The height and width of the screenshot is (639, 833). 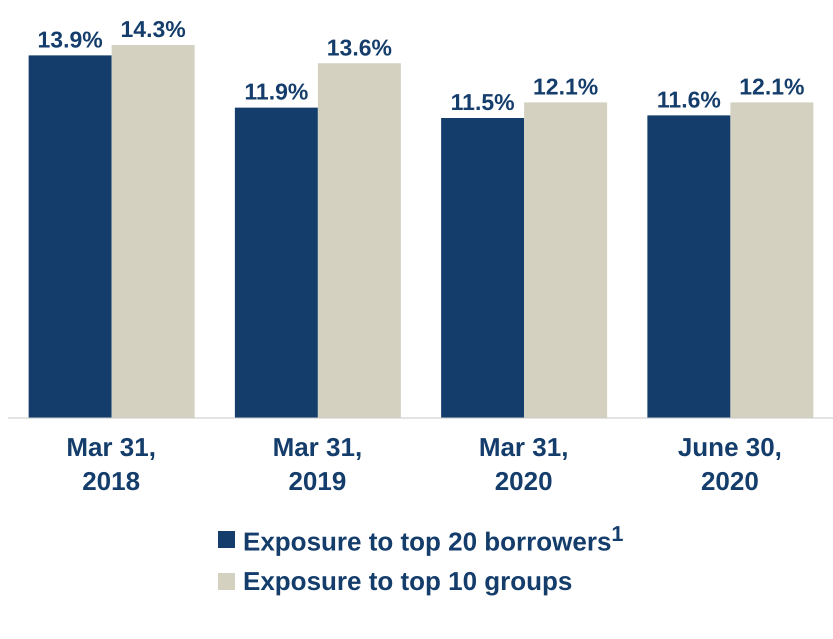 What do you see at coordinates (730, 464) in the screenshot?
I see `x-tick-label: June 30, 2020` at bounding box center [730, 464].